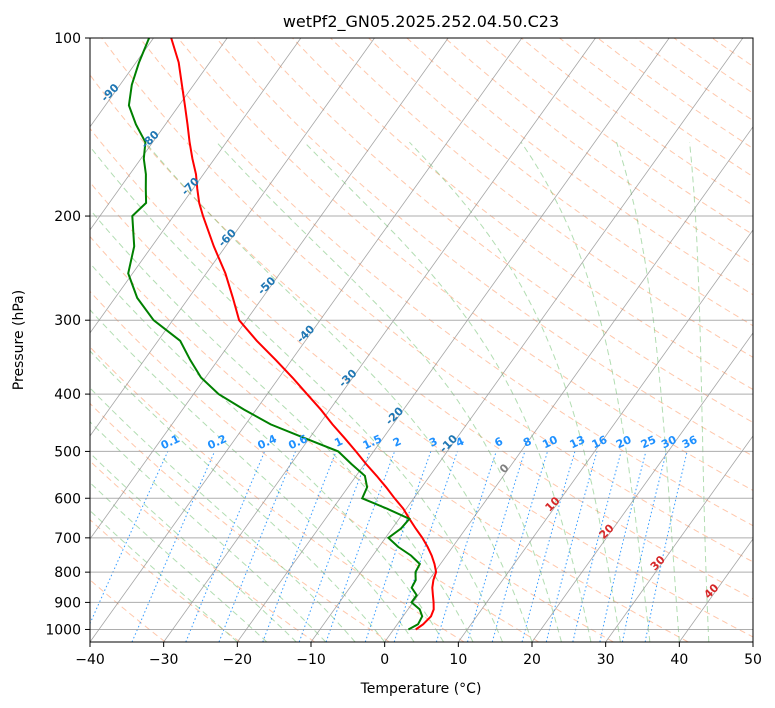 Image resolution: width=775 pixels, height=708 pixels. I want to click on y-tick-label: 900, so click(67, 603).